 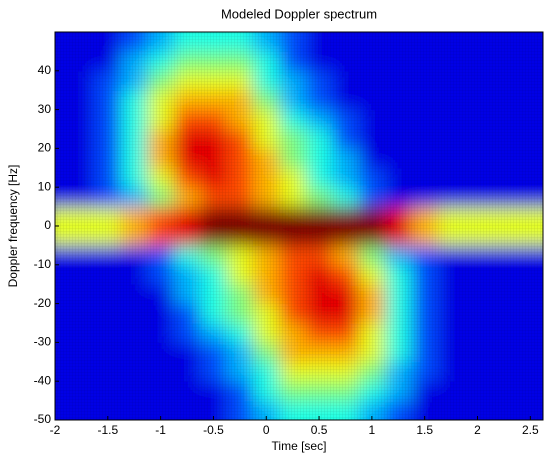 What do you see at coordinates (266, 430) in the screenshot?
I see `x-tick-label: 0` at bounding box center [266, 430].